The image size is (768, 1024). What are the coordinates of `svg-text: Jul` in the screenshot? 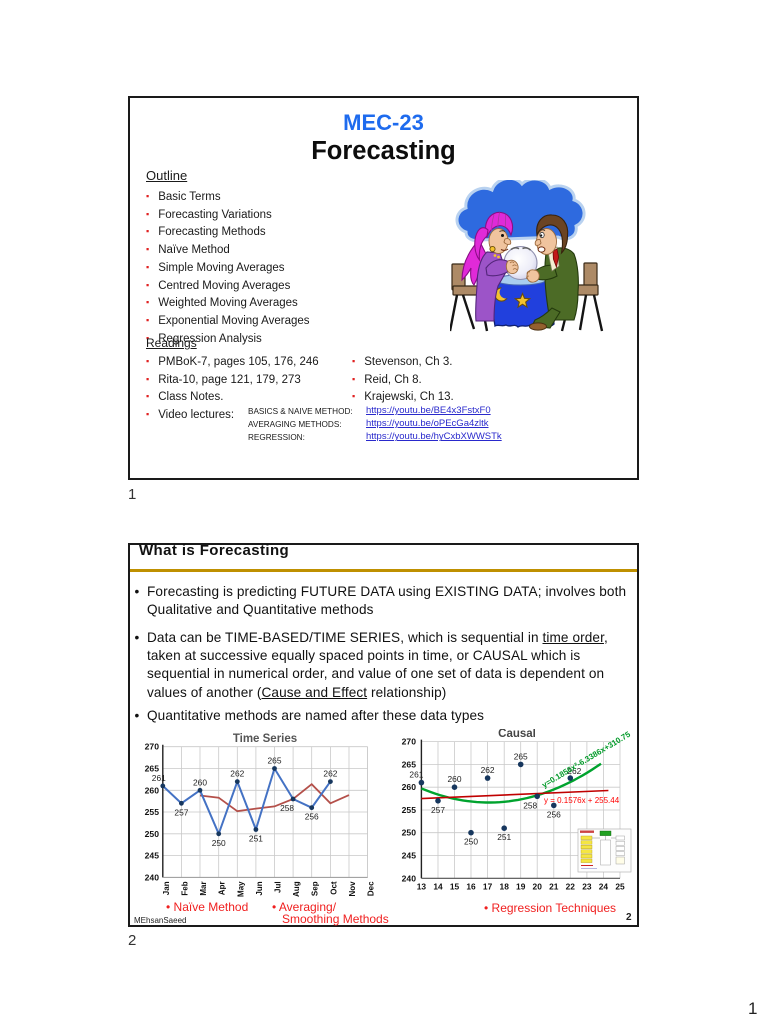 It's located at (278, 887).